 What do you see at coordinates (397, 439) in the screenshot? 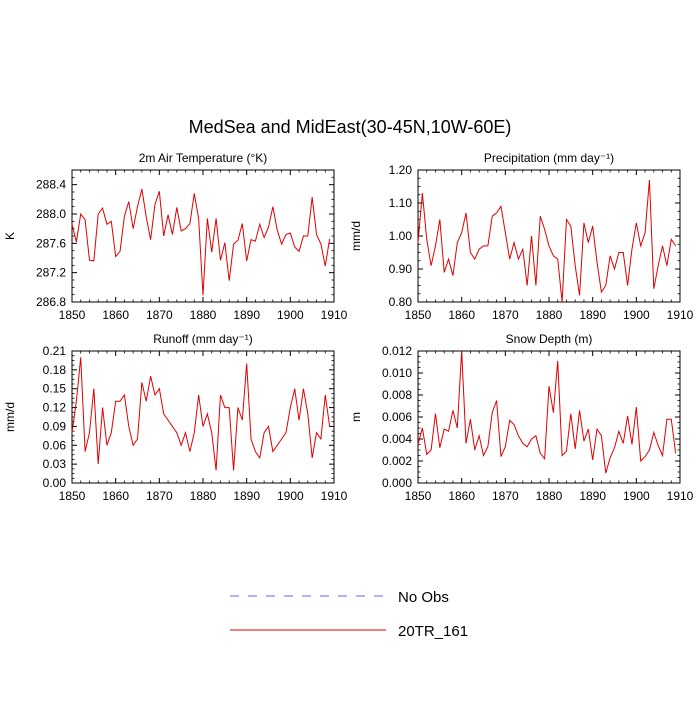
I see `y-tick-label: 0.004` at bounding box center [397, 439].